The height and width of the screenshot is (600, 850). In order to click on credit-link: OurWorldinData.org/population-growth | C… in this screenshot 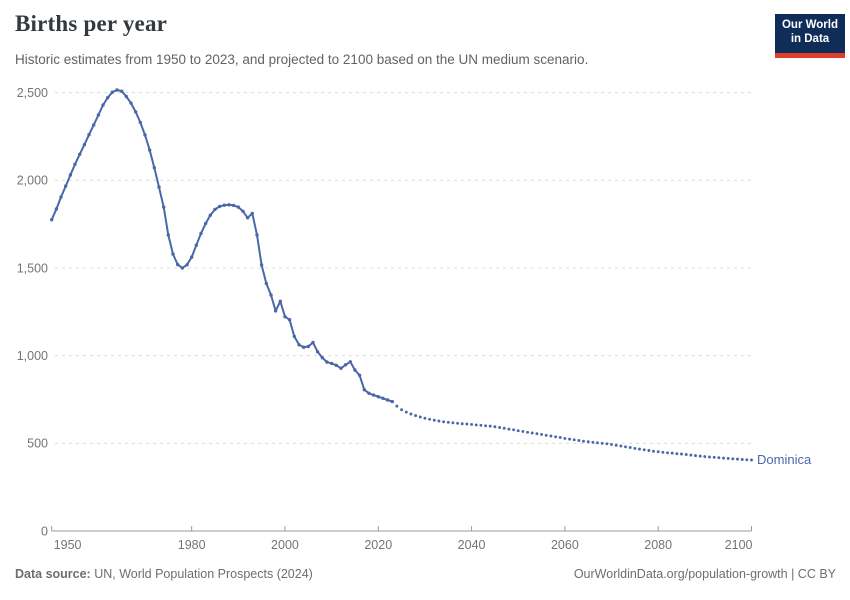, I will do `click(704, 574)`.